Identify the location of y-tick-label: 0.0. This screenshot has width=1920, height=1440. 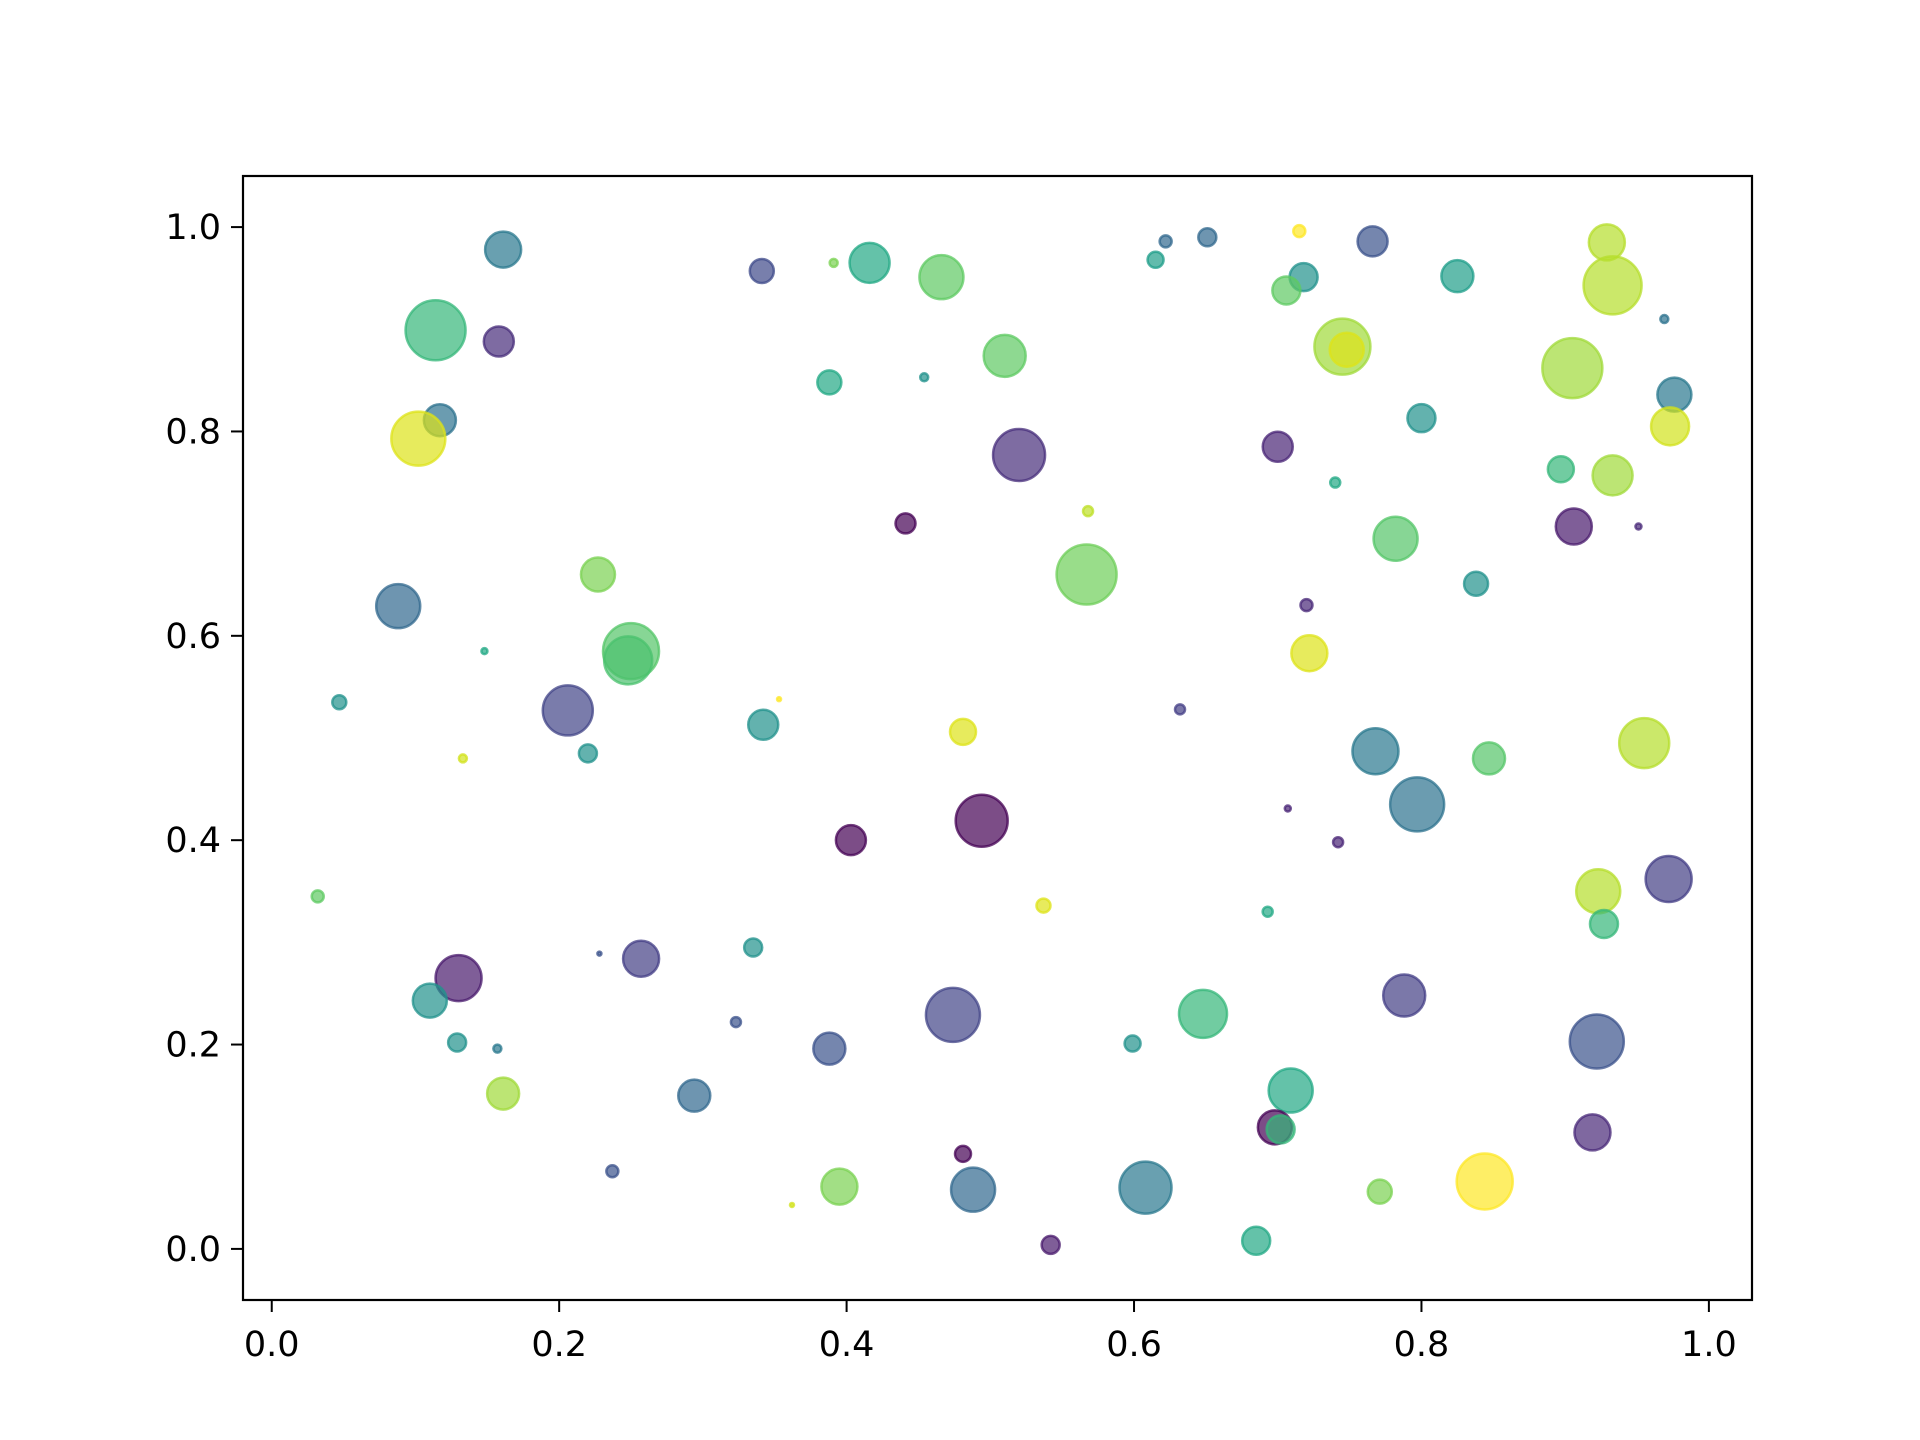
(193, 1250).